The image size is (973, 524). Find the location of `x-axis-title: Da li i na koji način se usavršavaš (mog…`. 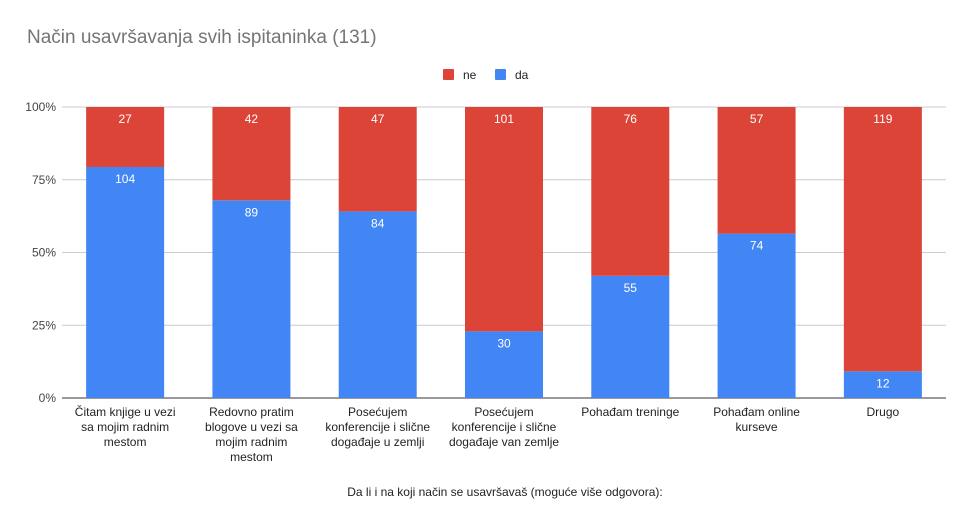

x-axis-title: Da li i na koji način se usavršavaš (mog… is located at coordinates (504, 492).